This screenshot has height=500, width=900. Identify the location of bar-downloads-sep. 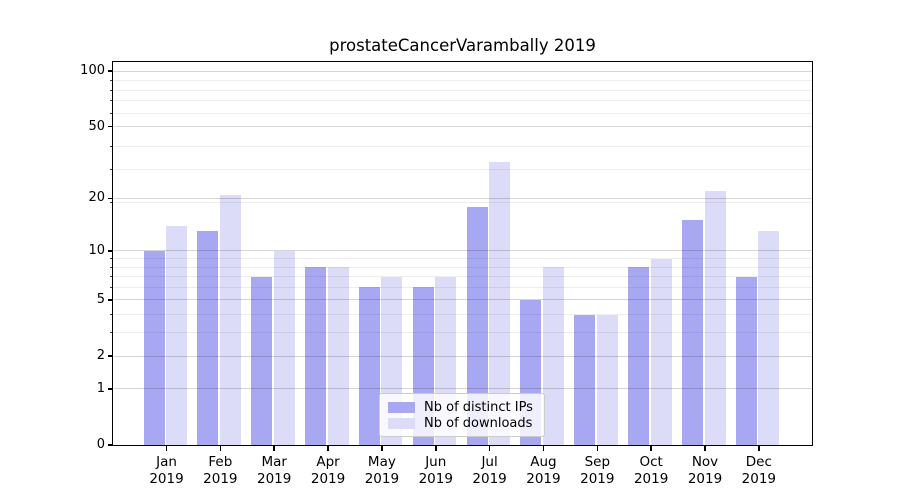
(607, 379).